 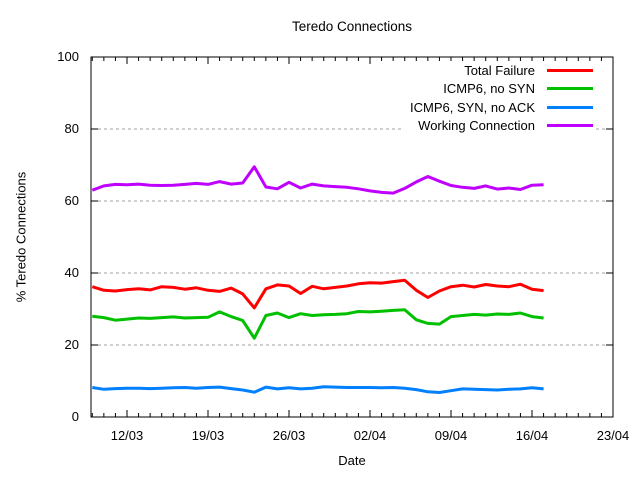 What do you see at coordinates (318, 324) in the screenshot?
I see `series-line-icmp6-no-syn` at bounding box center [318, 324].